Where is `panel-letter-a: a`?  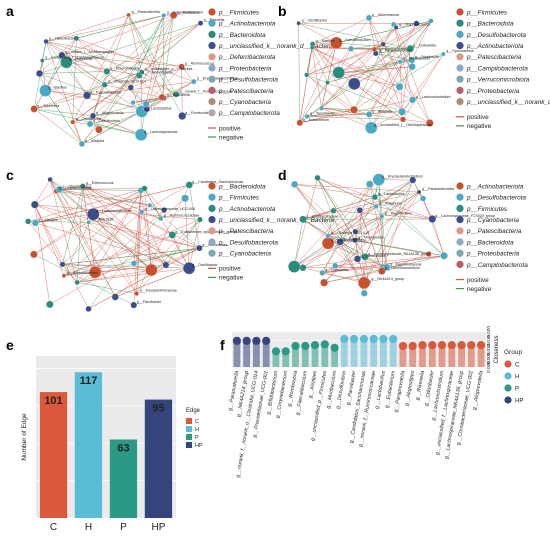
panel-letter-a: a is located at coordinates (10, 11).